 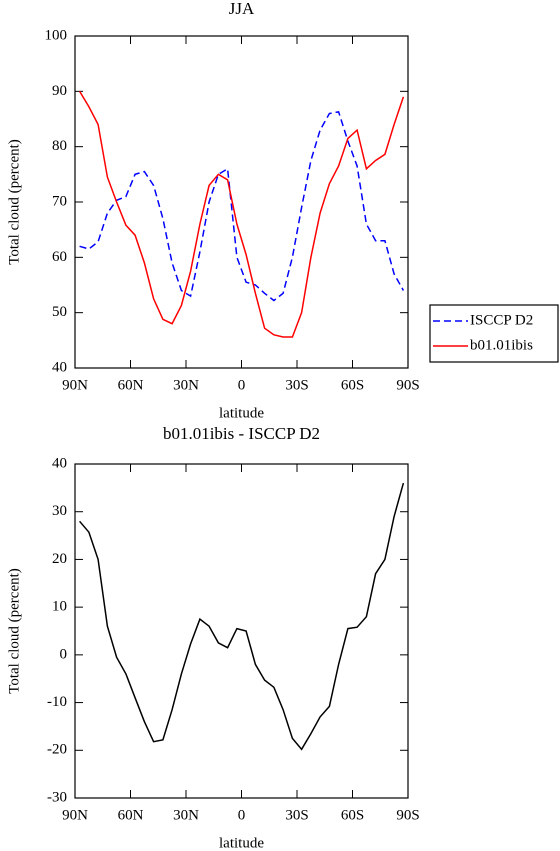 I want to click on legend: ISCCP D2 b01.01ibis, so click(x=494, y=333).